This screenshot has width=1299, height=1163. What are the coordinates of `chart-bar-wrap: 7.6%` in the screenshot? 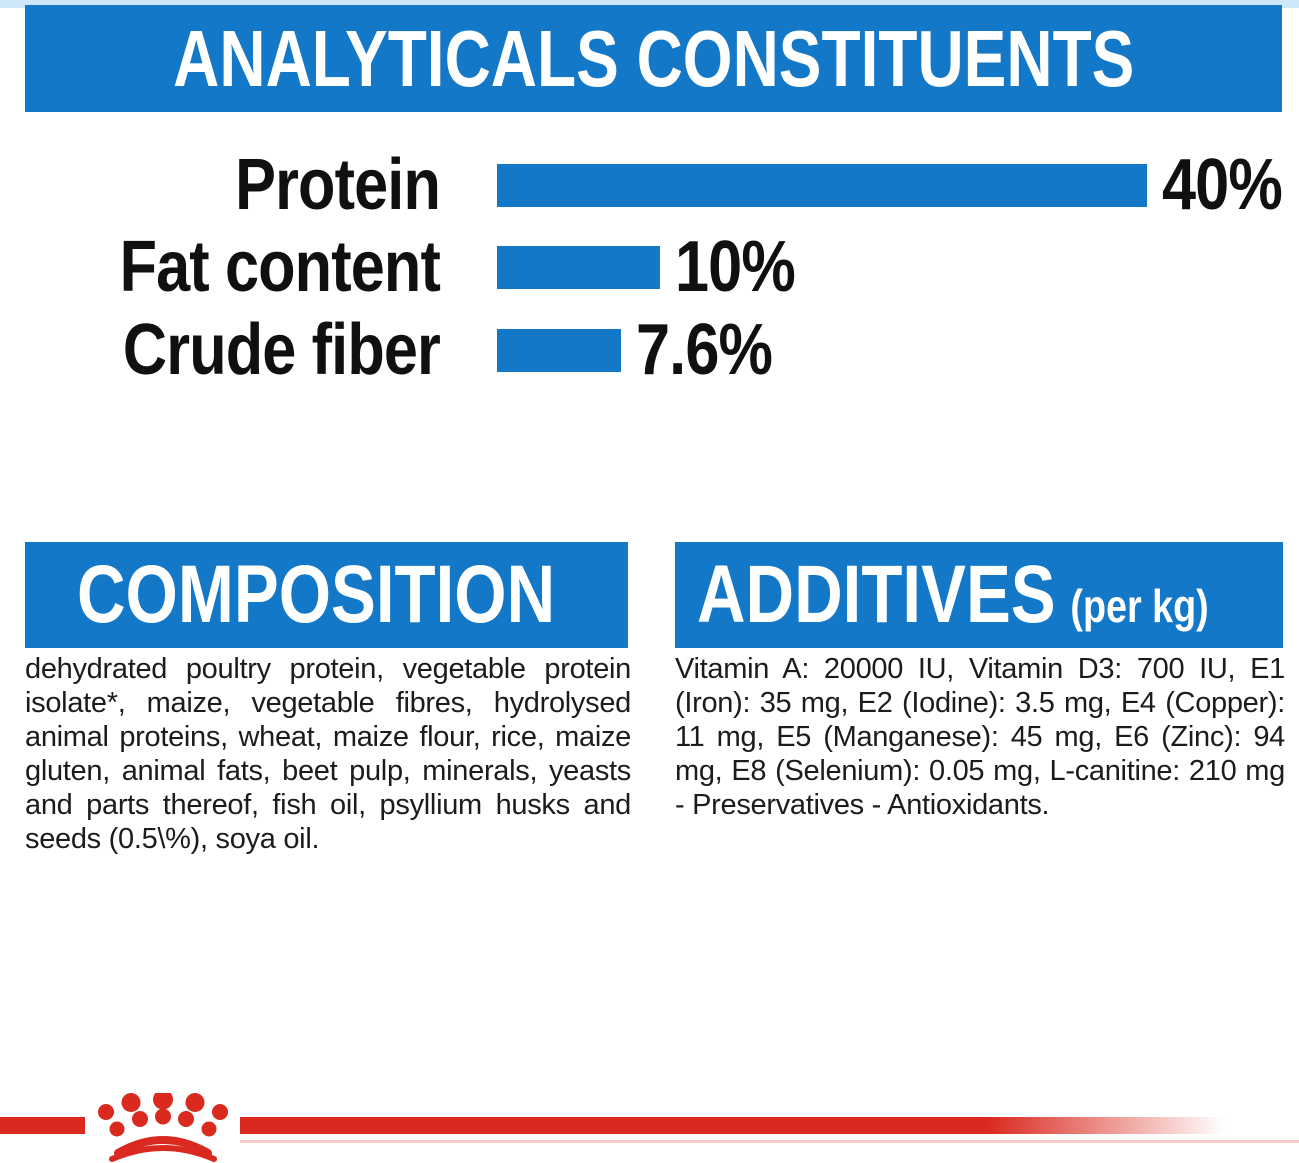 It's located at (646, 350).